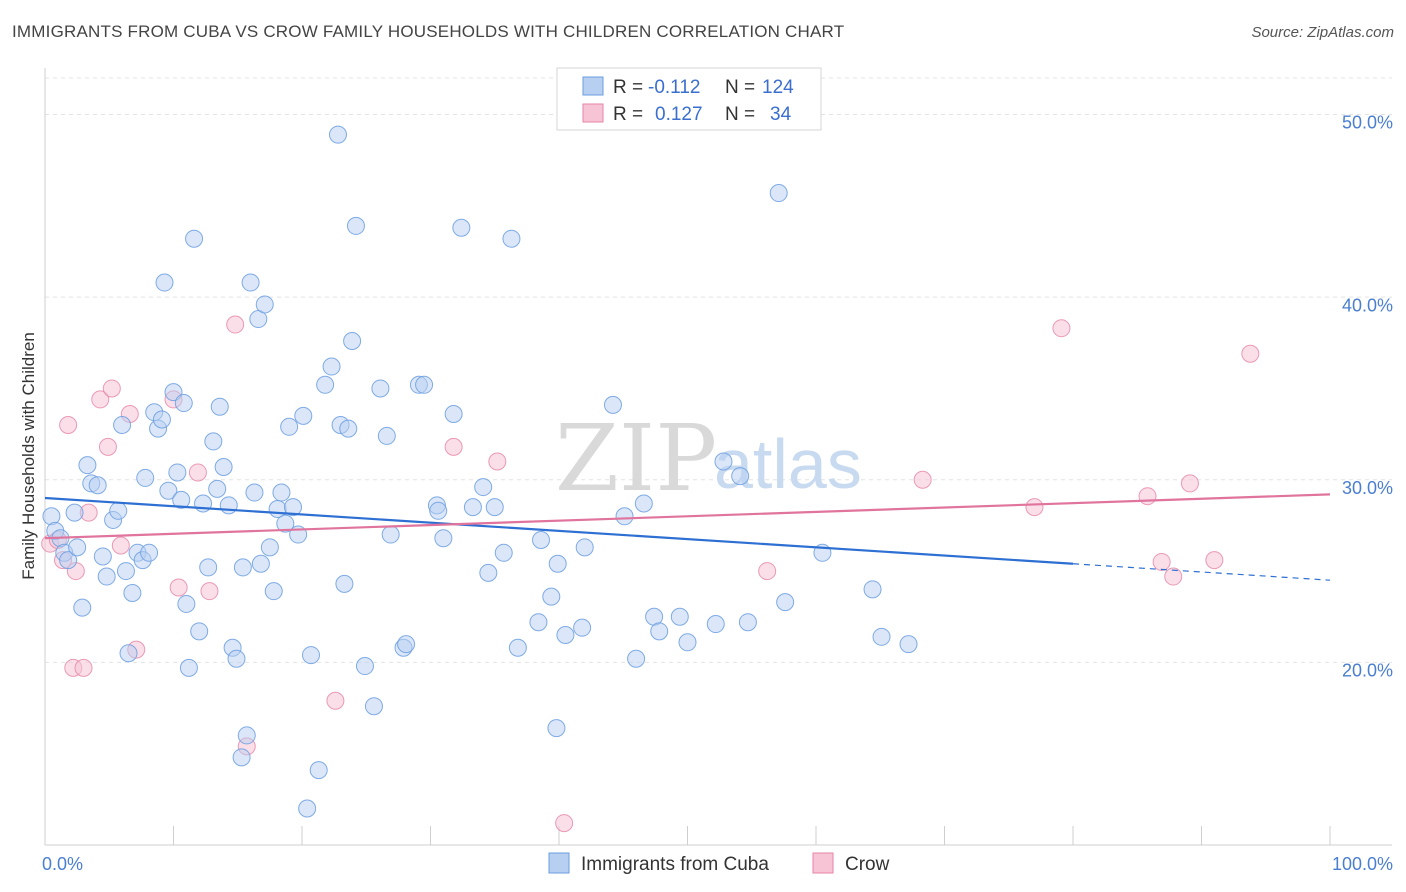  Describe the element at coordinates (781, 114) in the screenshot. I see `legend-n-value-2: 34` at that location.